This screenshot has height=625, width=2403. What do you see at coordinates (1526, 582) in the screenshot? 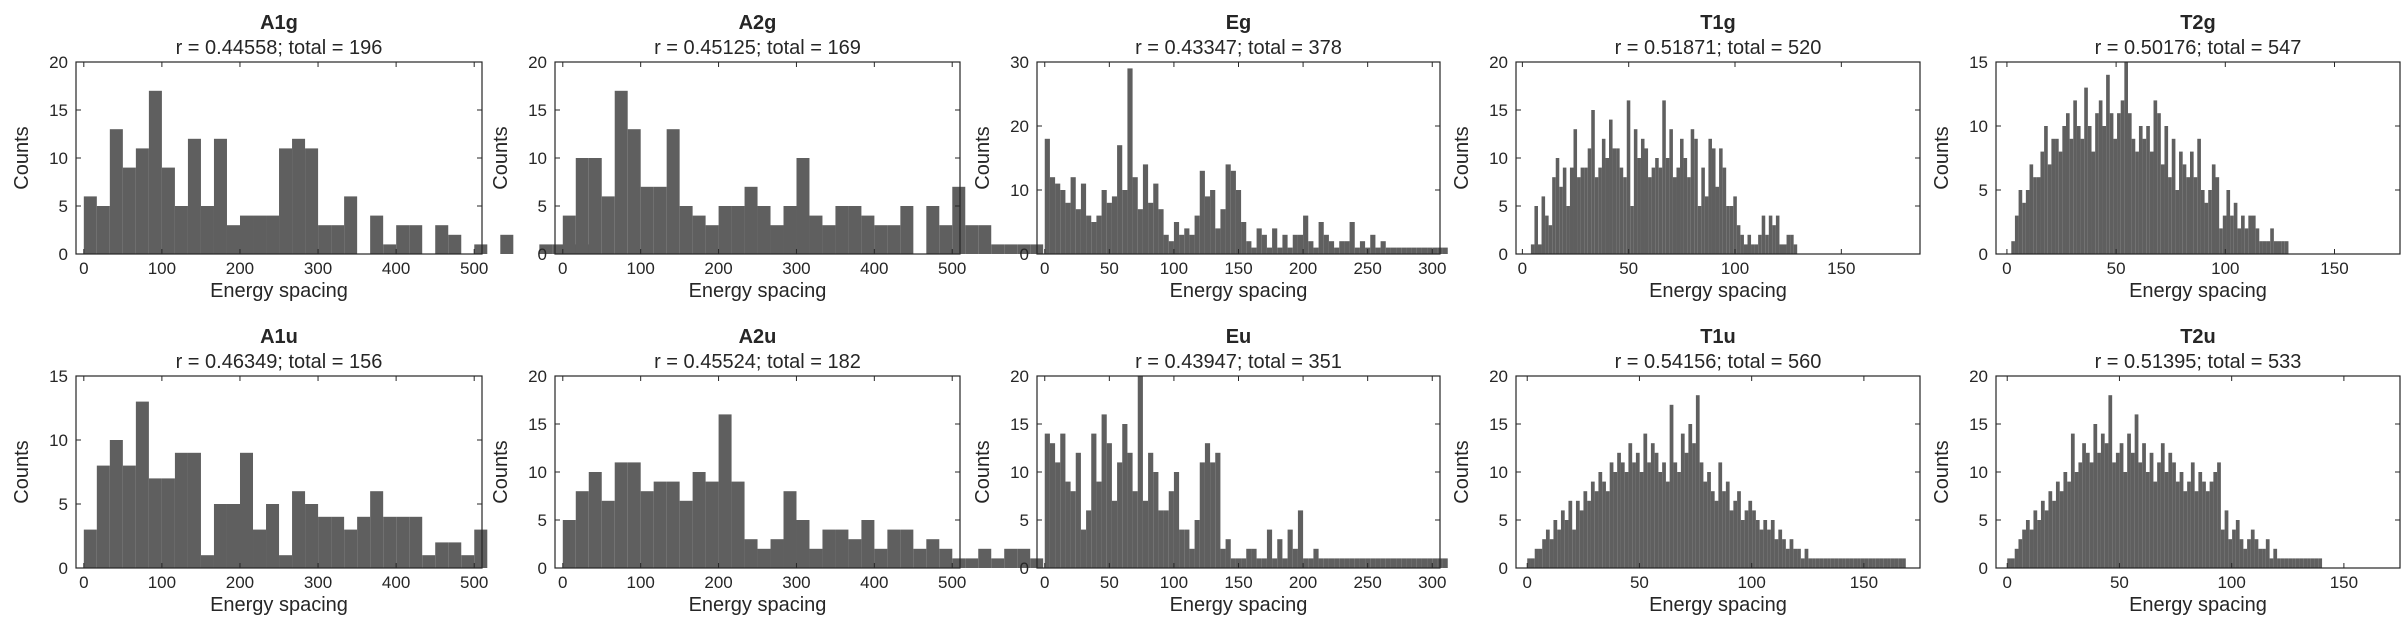
I see `x-tick-label: 0` at bounding box center [1526, 582].